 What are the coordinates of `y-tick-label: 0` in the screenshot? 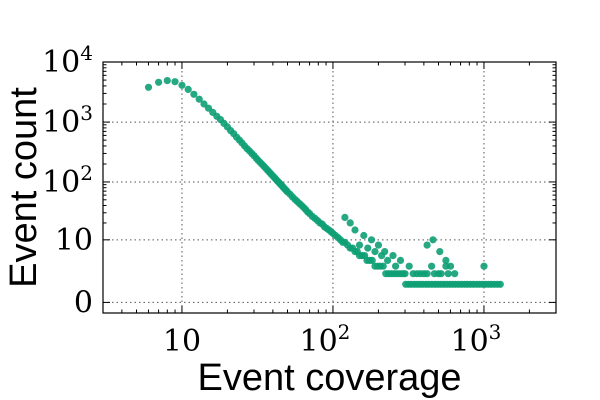 It's located at (83, 302).